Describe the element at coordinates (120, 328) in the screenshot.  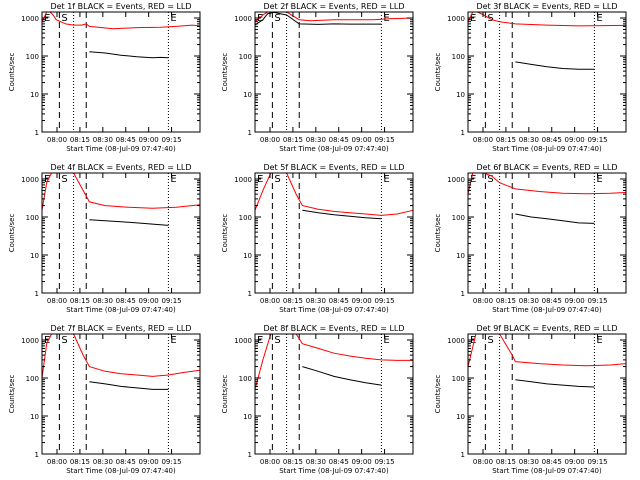
I see `panel-title: Det 7f BLACK = Events, RED = LLD` at that location.